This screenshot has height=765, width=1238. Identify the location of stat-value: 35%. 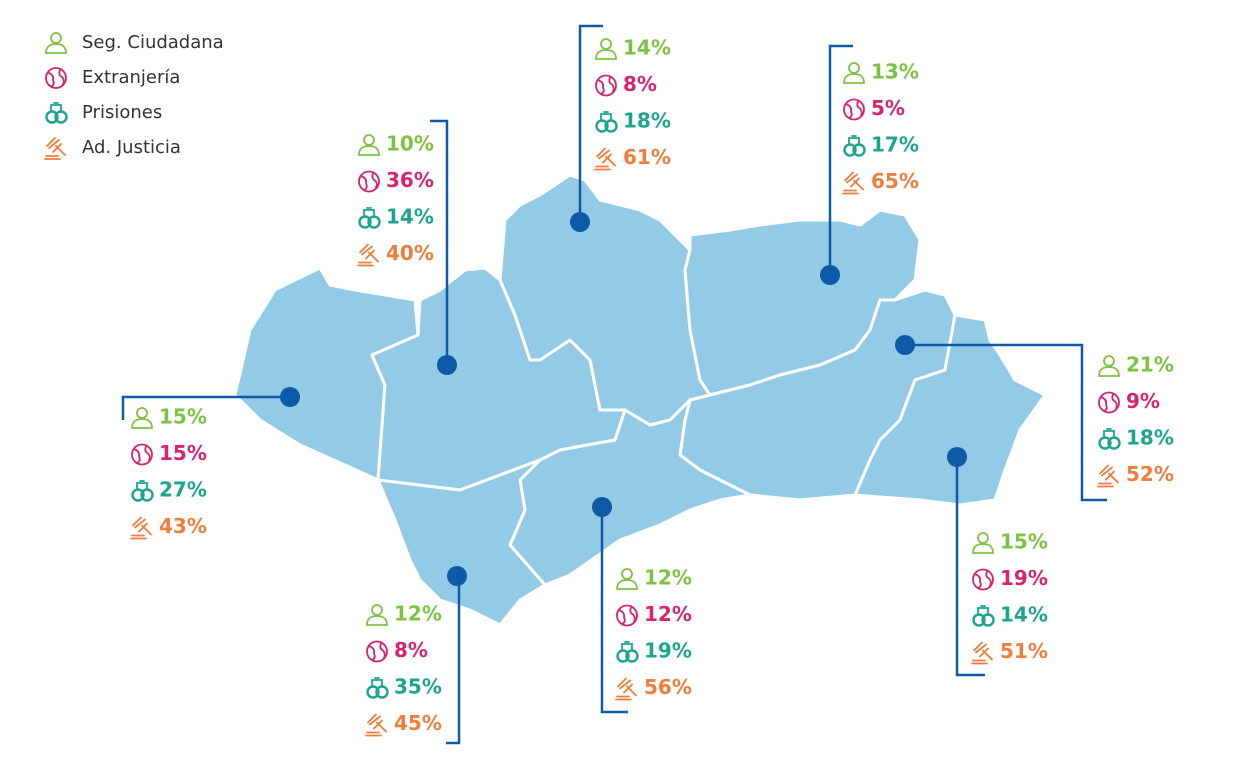
(418, 687).